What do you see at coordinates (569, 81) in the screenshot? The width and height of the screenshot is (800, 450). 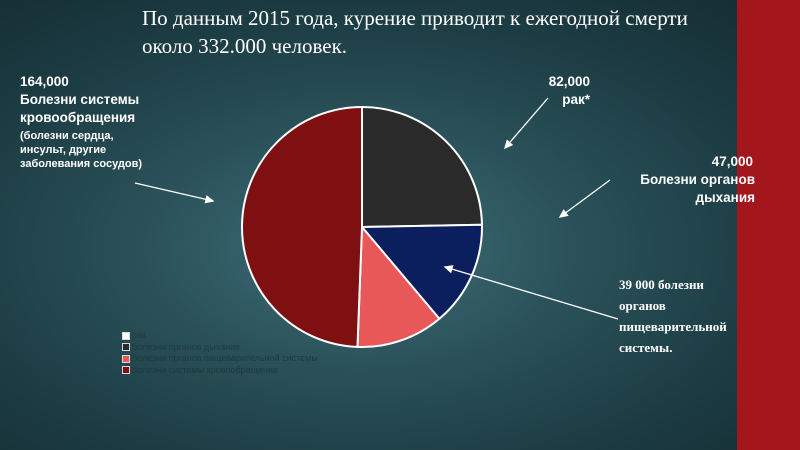 I see `cancer-value: 82,000` at bounding box center [569, 81].